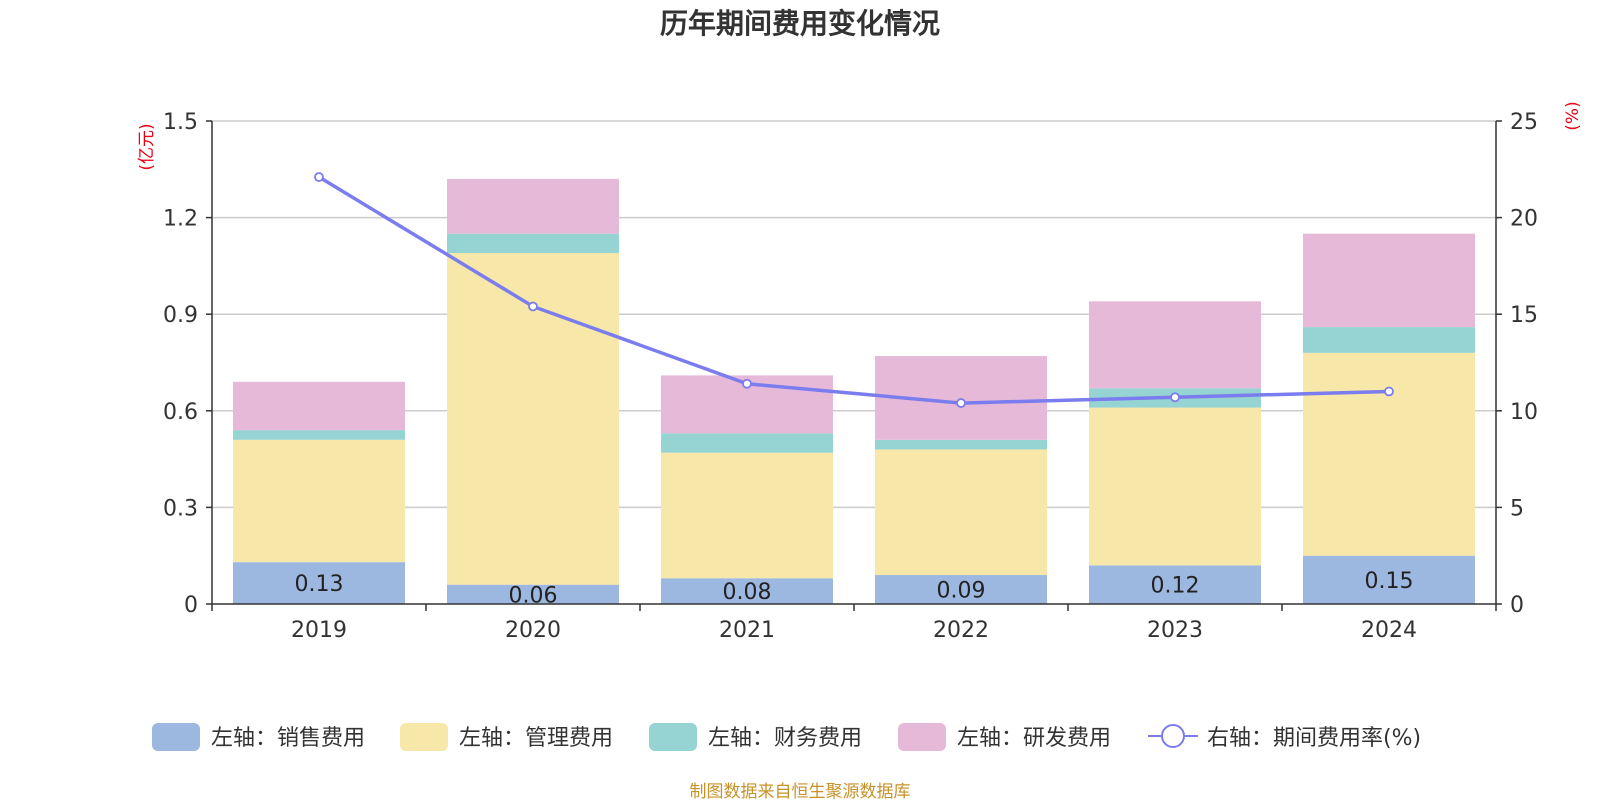 The image size is (1600, 800). I want to click on bar-sales-2020, so click(533, 594).